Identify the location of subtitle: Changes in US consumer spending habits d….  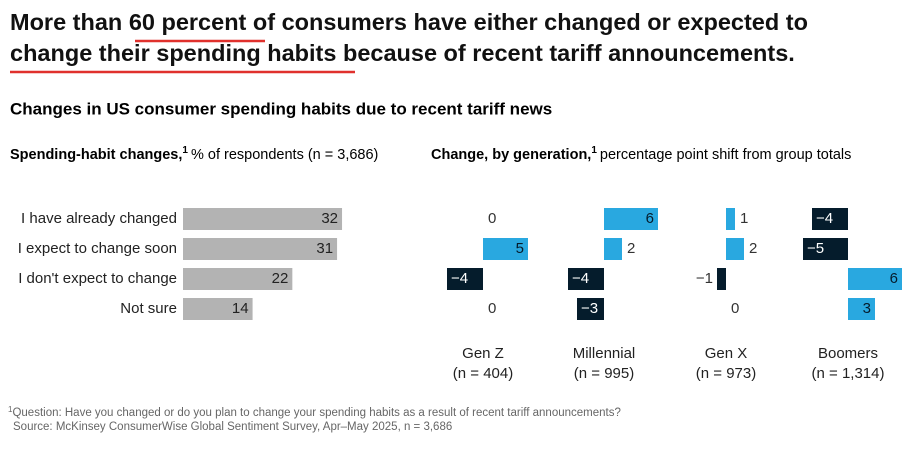
(281, 108).